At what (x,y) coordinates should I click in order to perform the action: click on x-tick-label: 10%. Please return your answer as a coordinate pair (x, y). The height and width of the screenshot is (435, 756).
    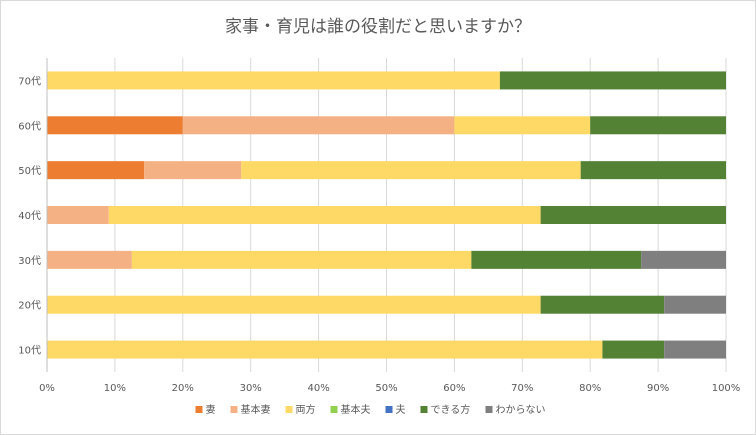
    Looking at the image, I should click on (115, 388).